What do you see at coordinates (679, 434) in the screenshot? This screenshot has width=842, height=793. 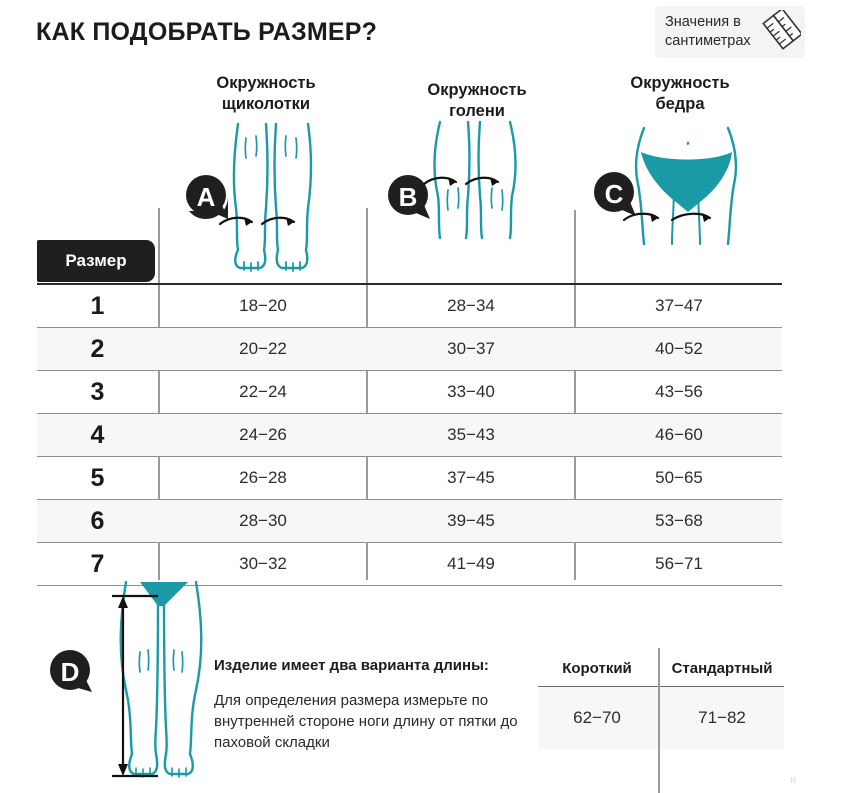 I see `cell-thigh: 46−60` at bounding box center [679, 434].